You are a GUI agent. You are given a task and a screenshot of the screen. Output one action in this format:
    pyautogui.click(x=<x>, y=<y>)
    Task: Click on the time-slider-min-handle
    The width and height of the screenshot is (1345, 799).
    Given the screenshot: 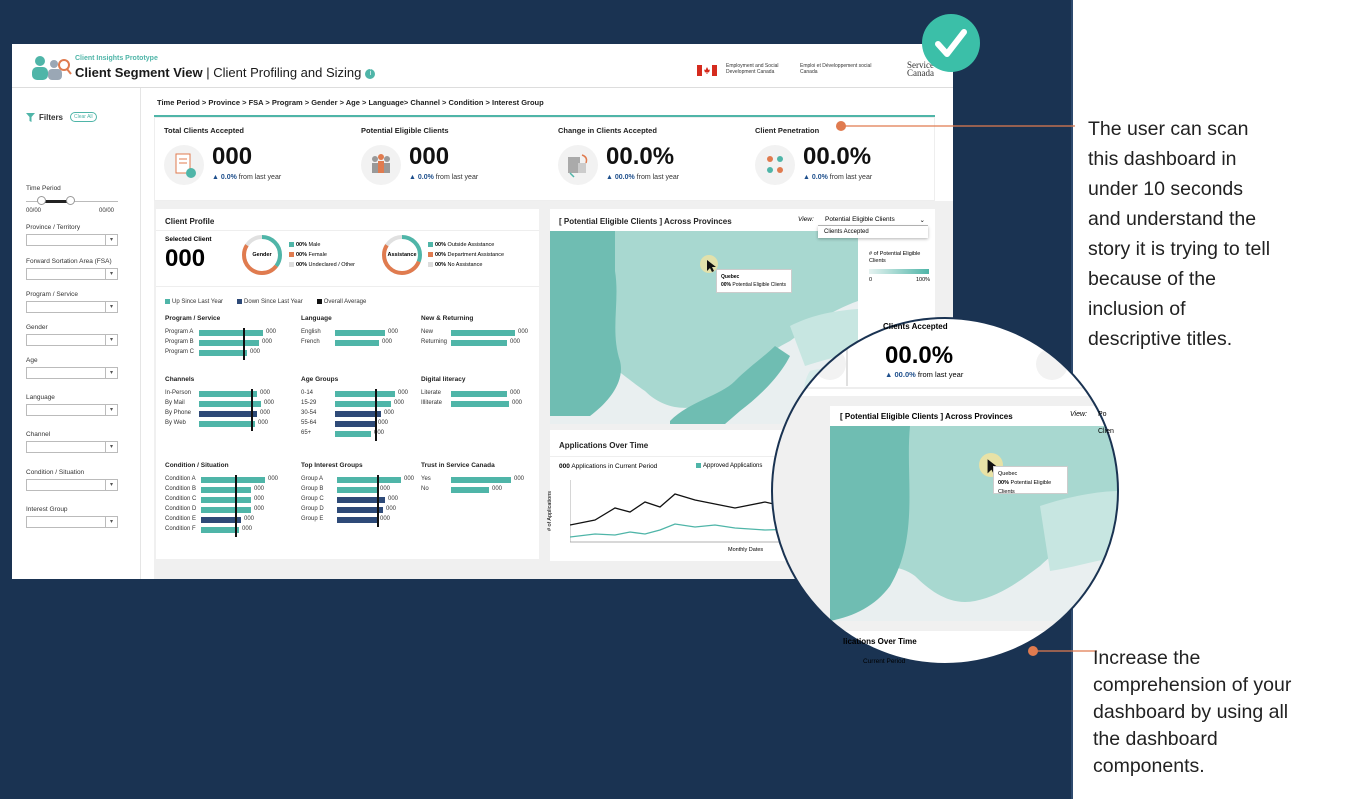 What is the action you would take?
    pyautogui.click(x=41, y=200)
    